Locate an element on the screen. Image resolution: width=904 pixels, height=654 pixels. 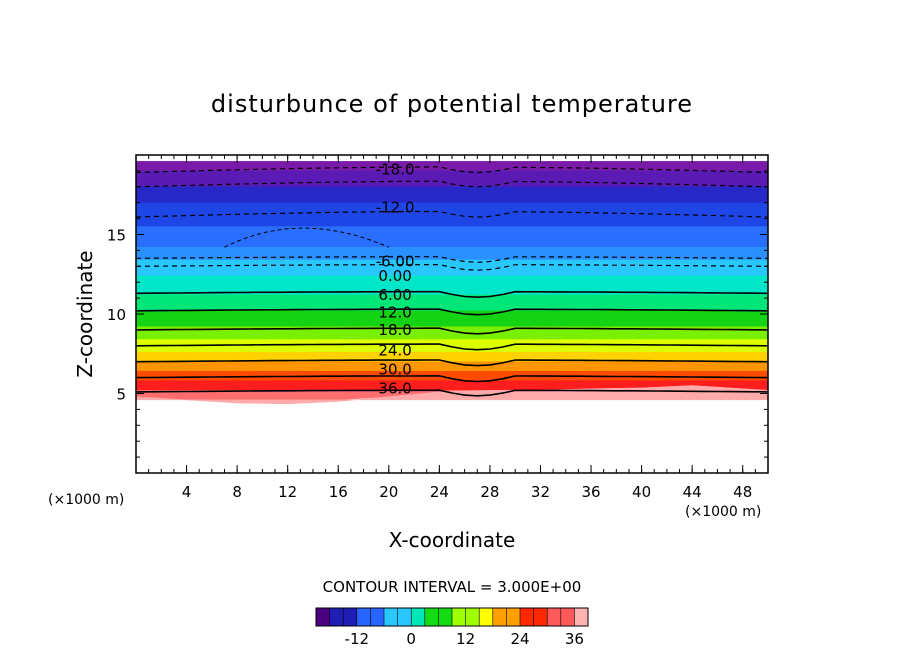
x-unit-label: (×1000 m) is located at coordinates (723, 512).